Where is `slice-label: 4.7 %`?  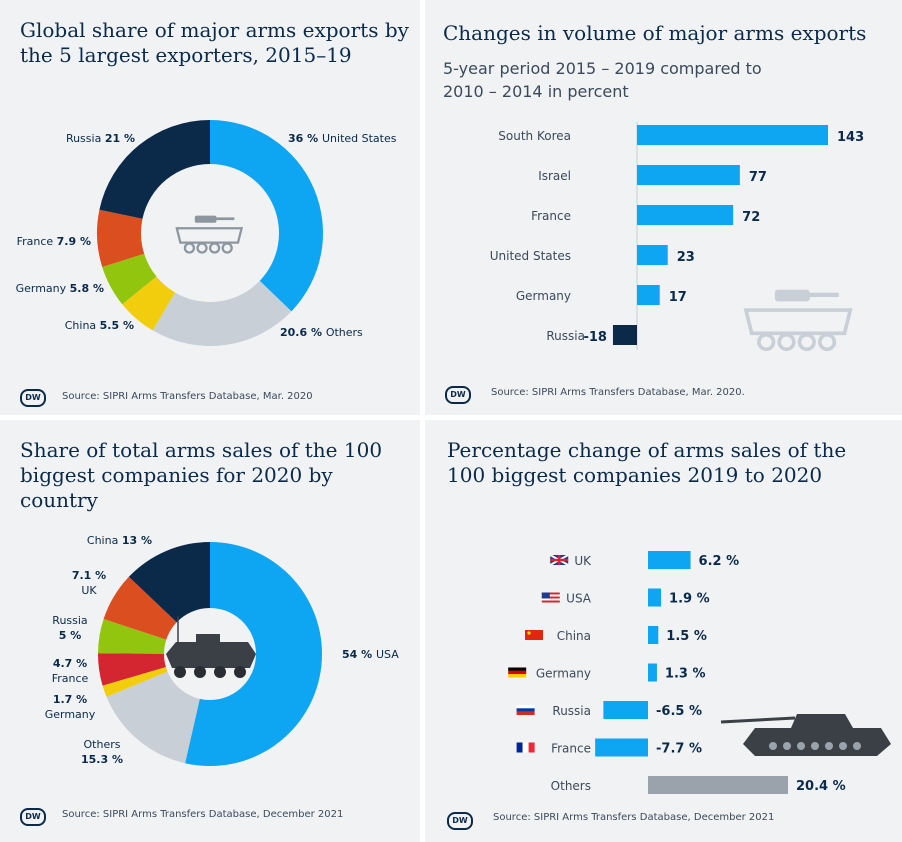
slice-label: 4.7 % is located at coordinates (70, 663).